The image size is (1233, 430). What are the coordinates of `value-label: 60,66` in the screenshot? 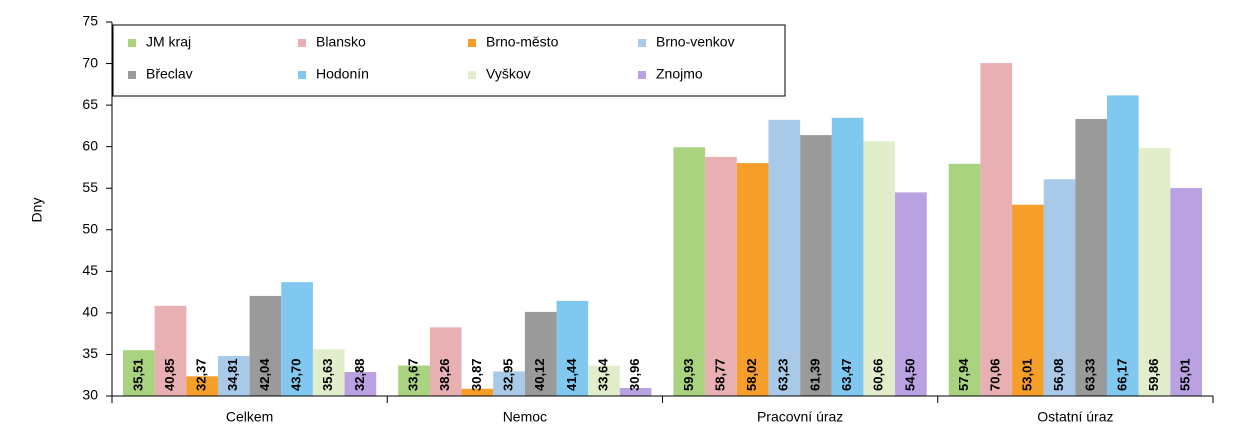 It's located at (878, 374).